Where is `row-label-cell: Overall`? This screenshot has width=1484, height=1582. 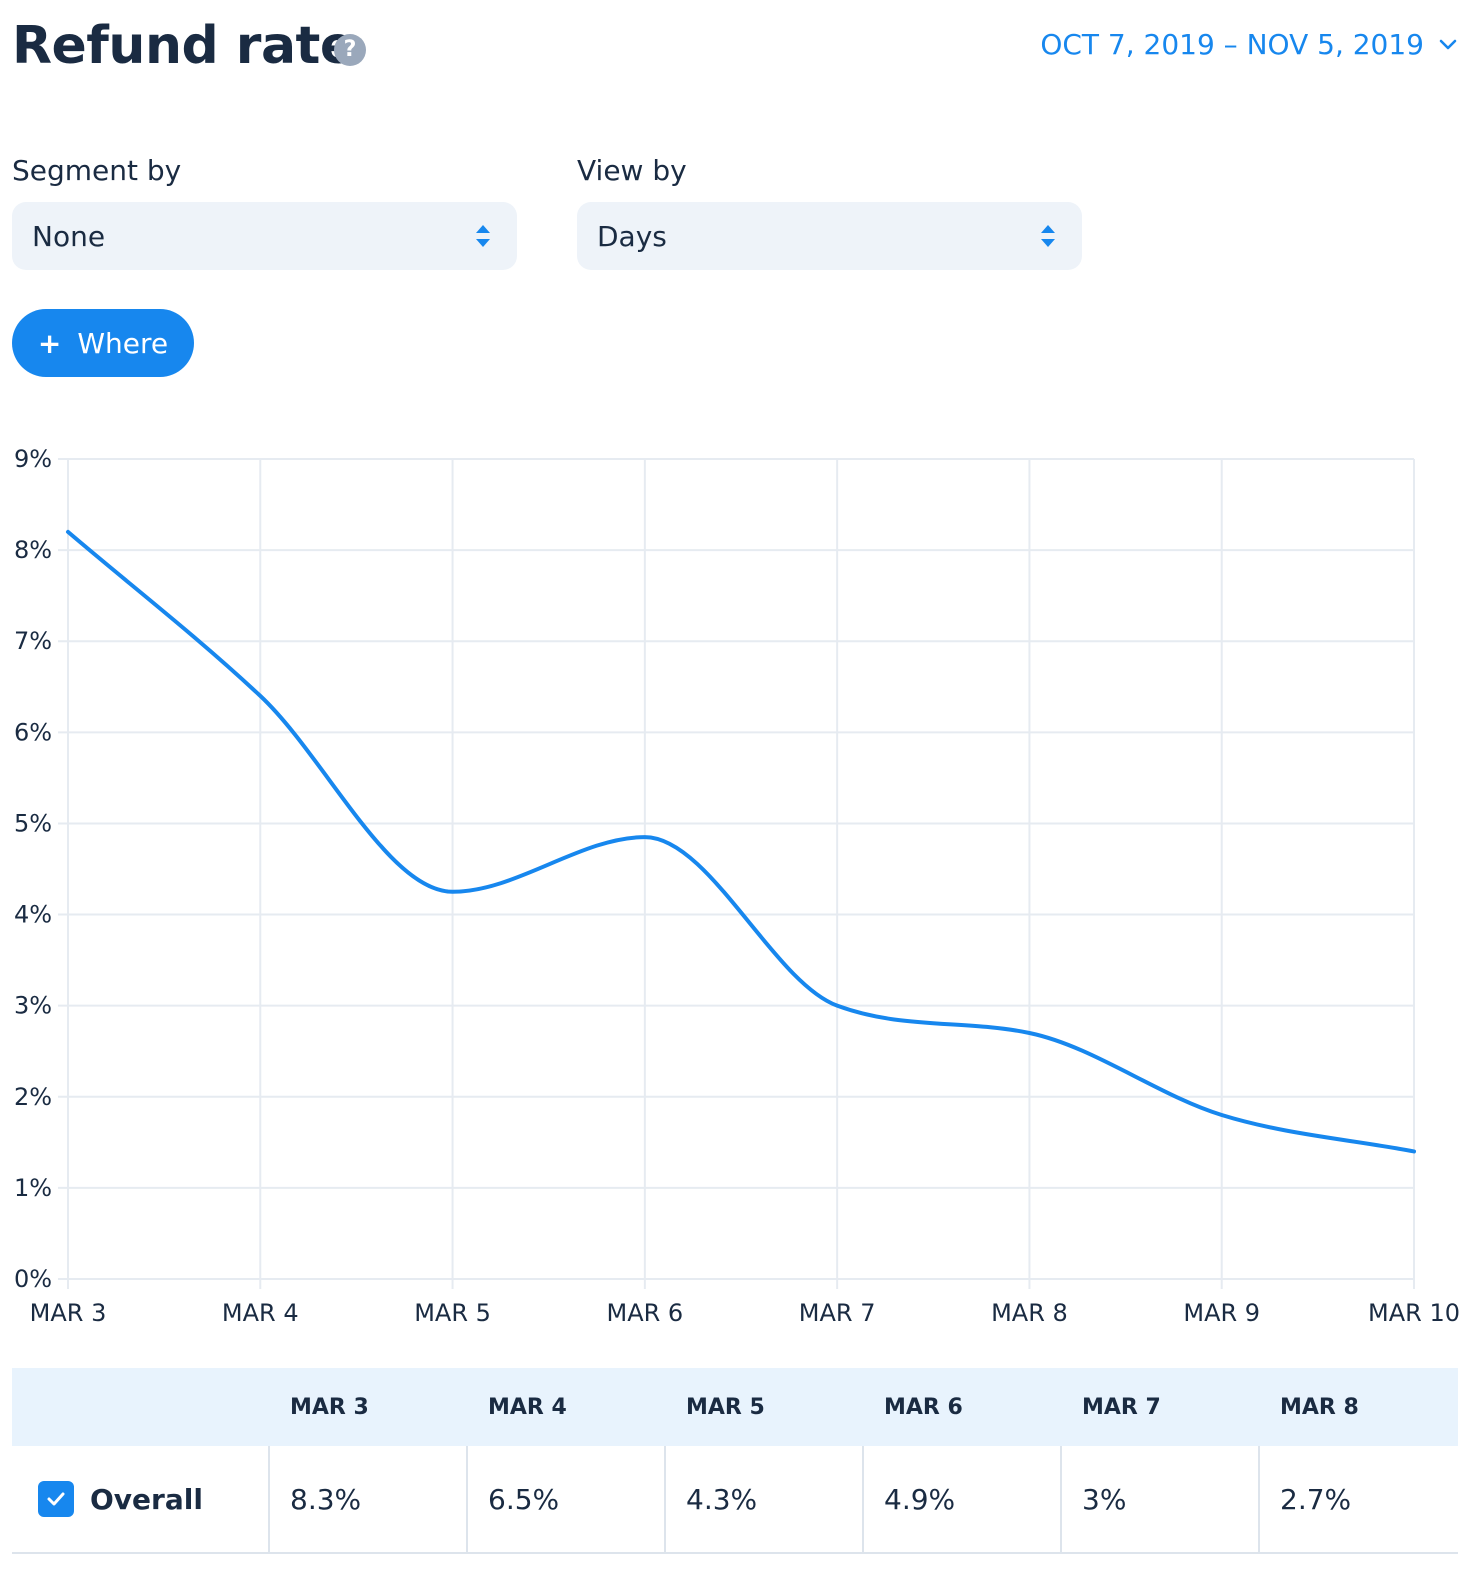
row-label-cell: Overall is located at coordinates (140, 1499).